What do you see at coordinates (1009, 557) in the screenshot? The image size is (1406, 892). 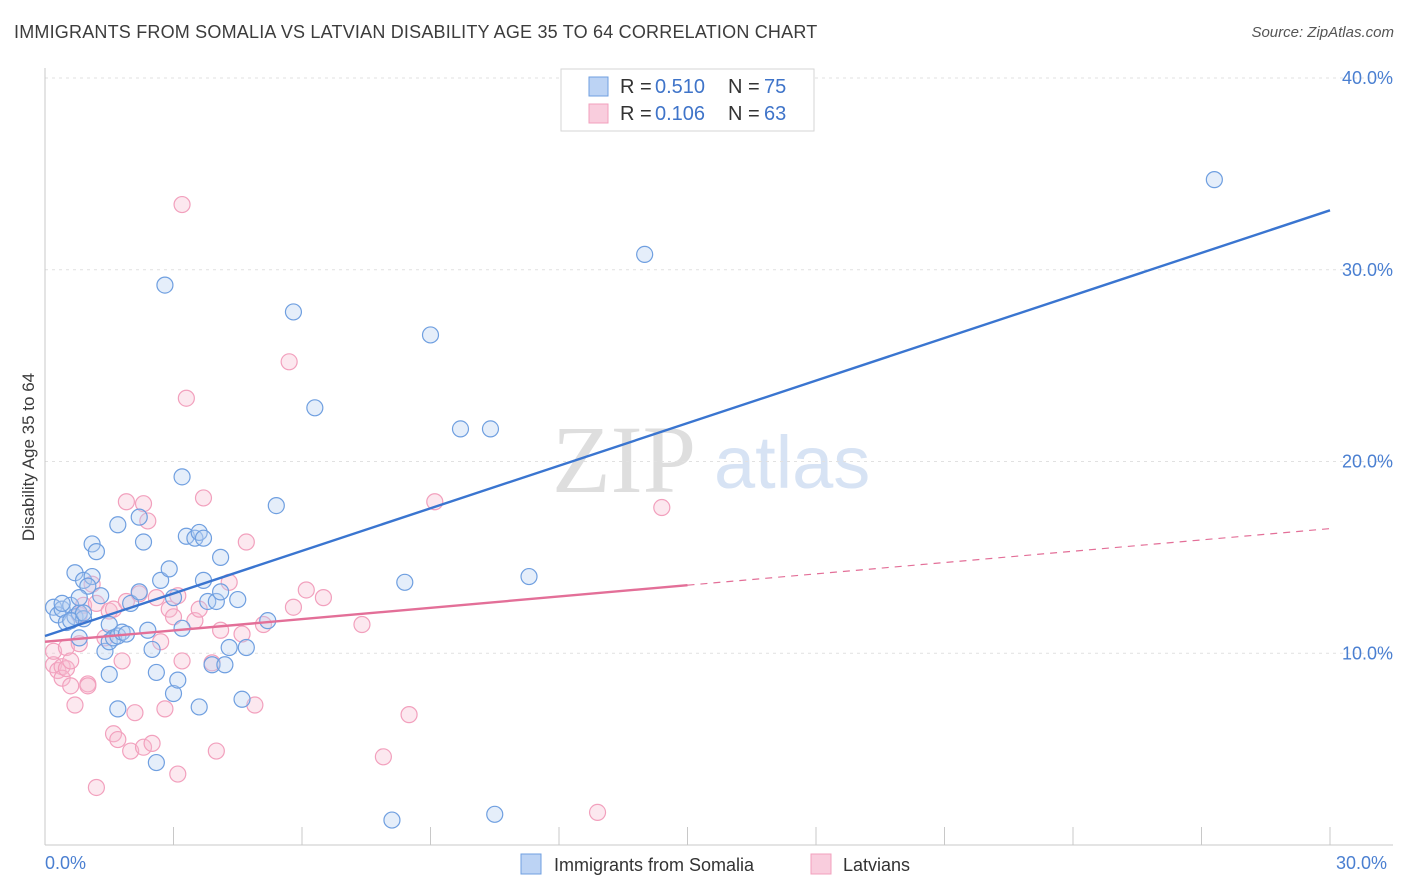 I see `trend-line-latvians-projection` at bounding box center [1009, 557].